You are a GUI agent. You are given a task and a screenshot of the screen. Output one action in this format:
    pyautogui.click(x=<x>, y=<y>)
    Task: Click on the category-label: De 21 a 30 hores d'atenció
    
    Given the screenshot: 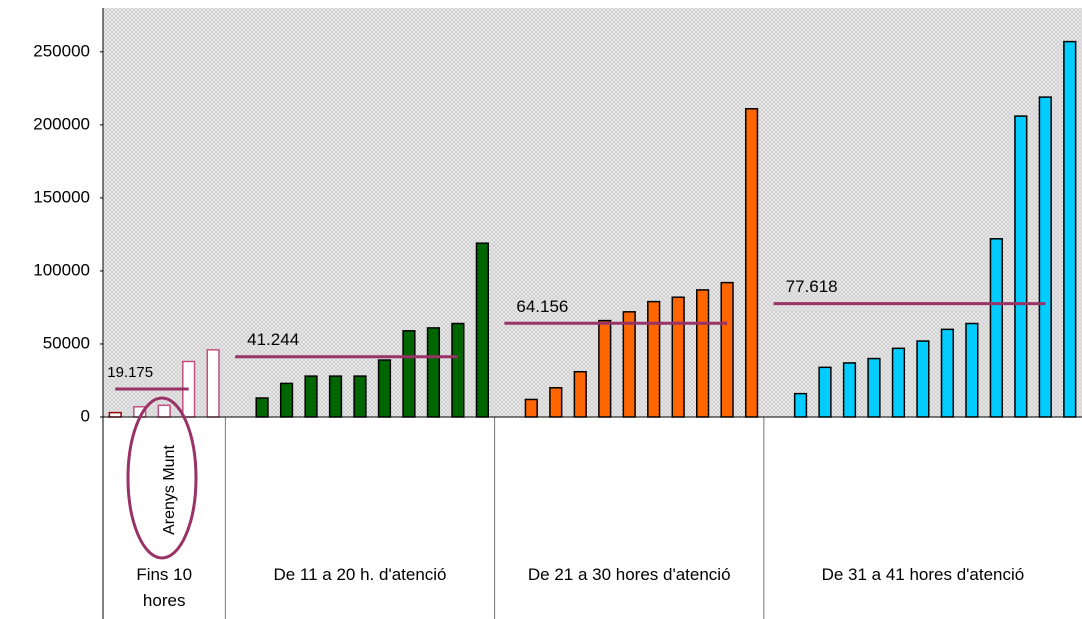 What is the action you would take?
    pyautogui.click(x=629, y=574)
    